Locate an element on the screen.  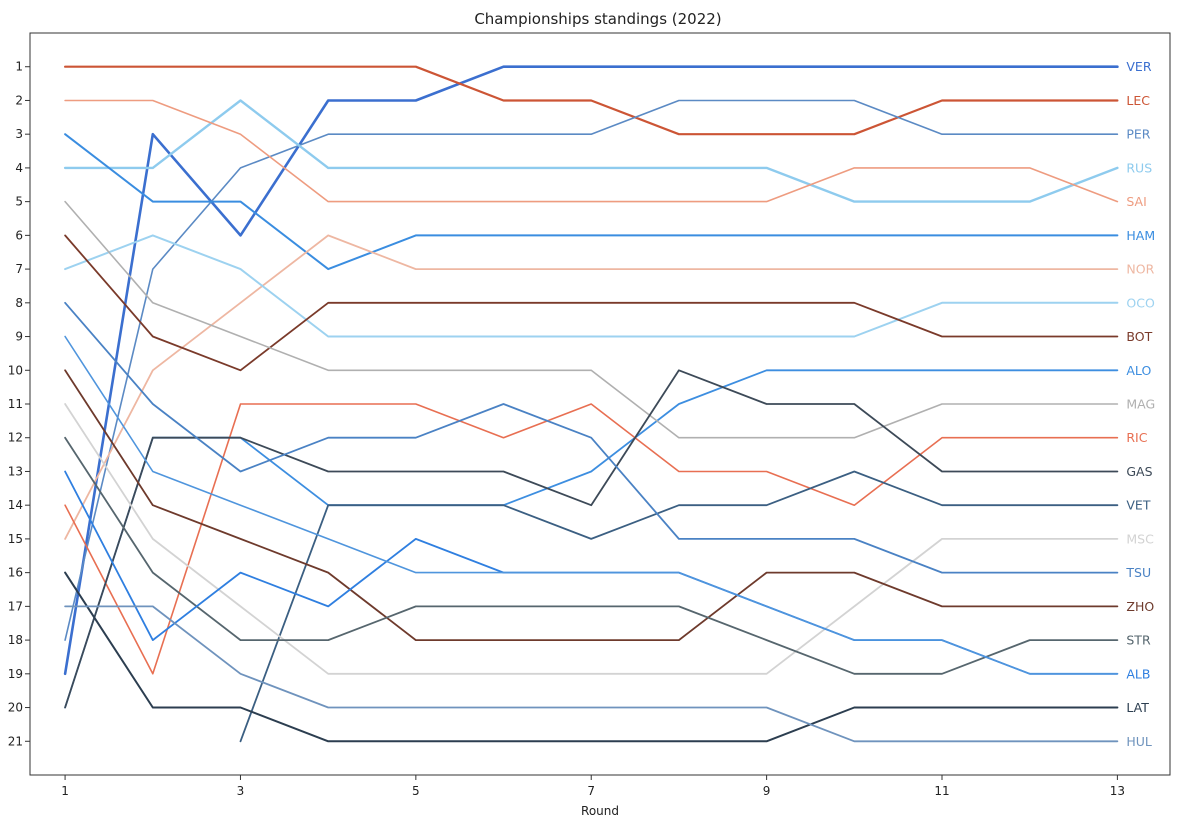
series-label-rus: RUS is located at coordinates (1139, 167).